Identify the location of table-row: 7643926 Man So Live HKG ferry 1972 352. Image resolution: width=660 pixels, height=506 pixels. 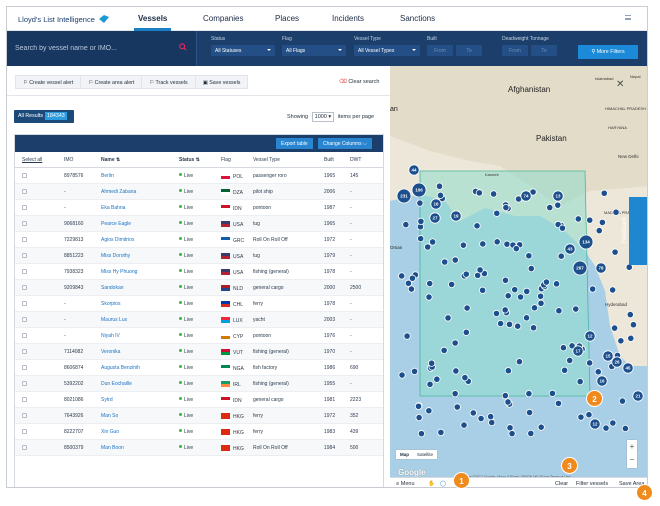
(199, 416).